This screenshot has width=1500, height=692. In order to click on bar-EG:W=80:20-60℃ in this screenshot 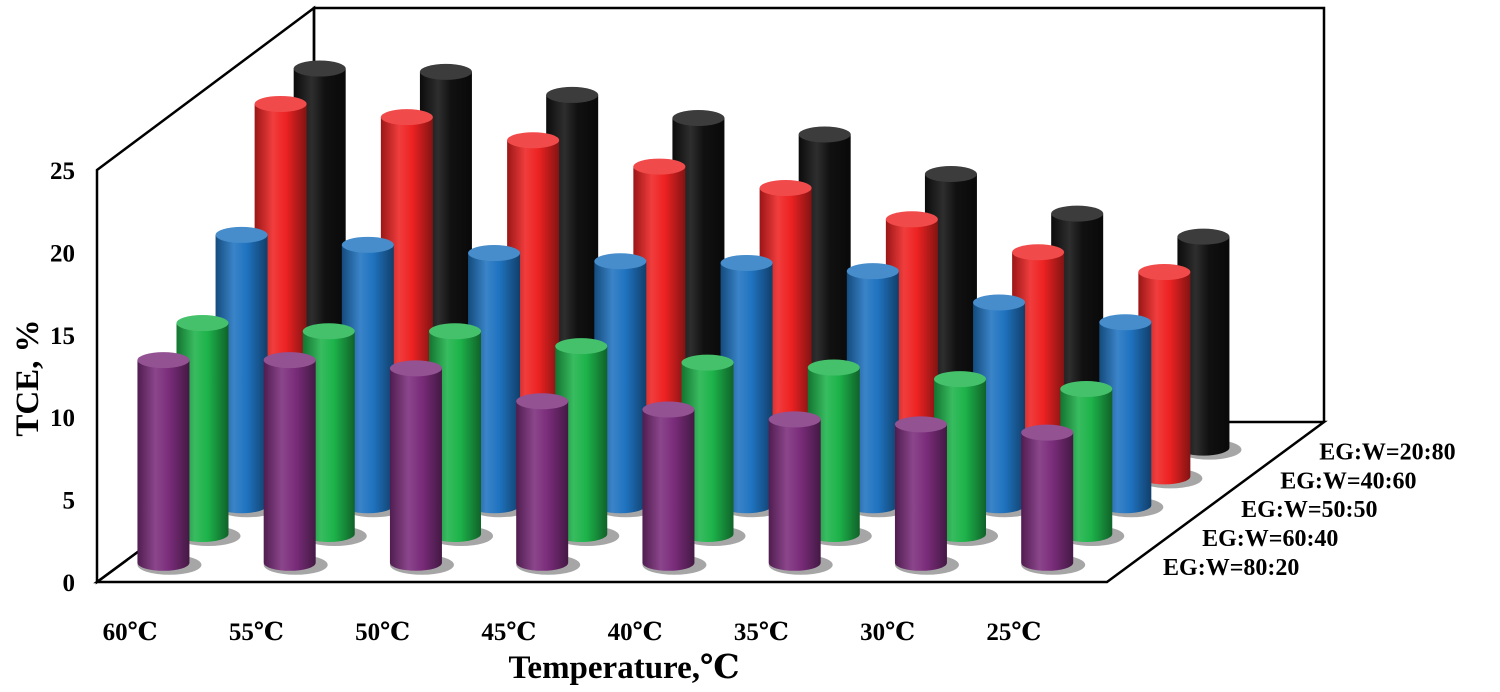, I will do `click(169, 463)`.